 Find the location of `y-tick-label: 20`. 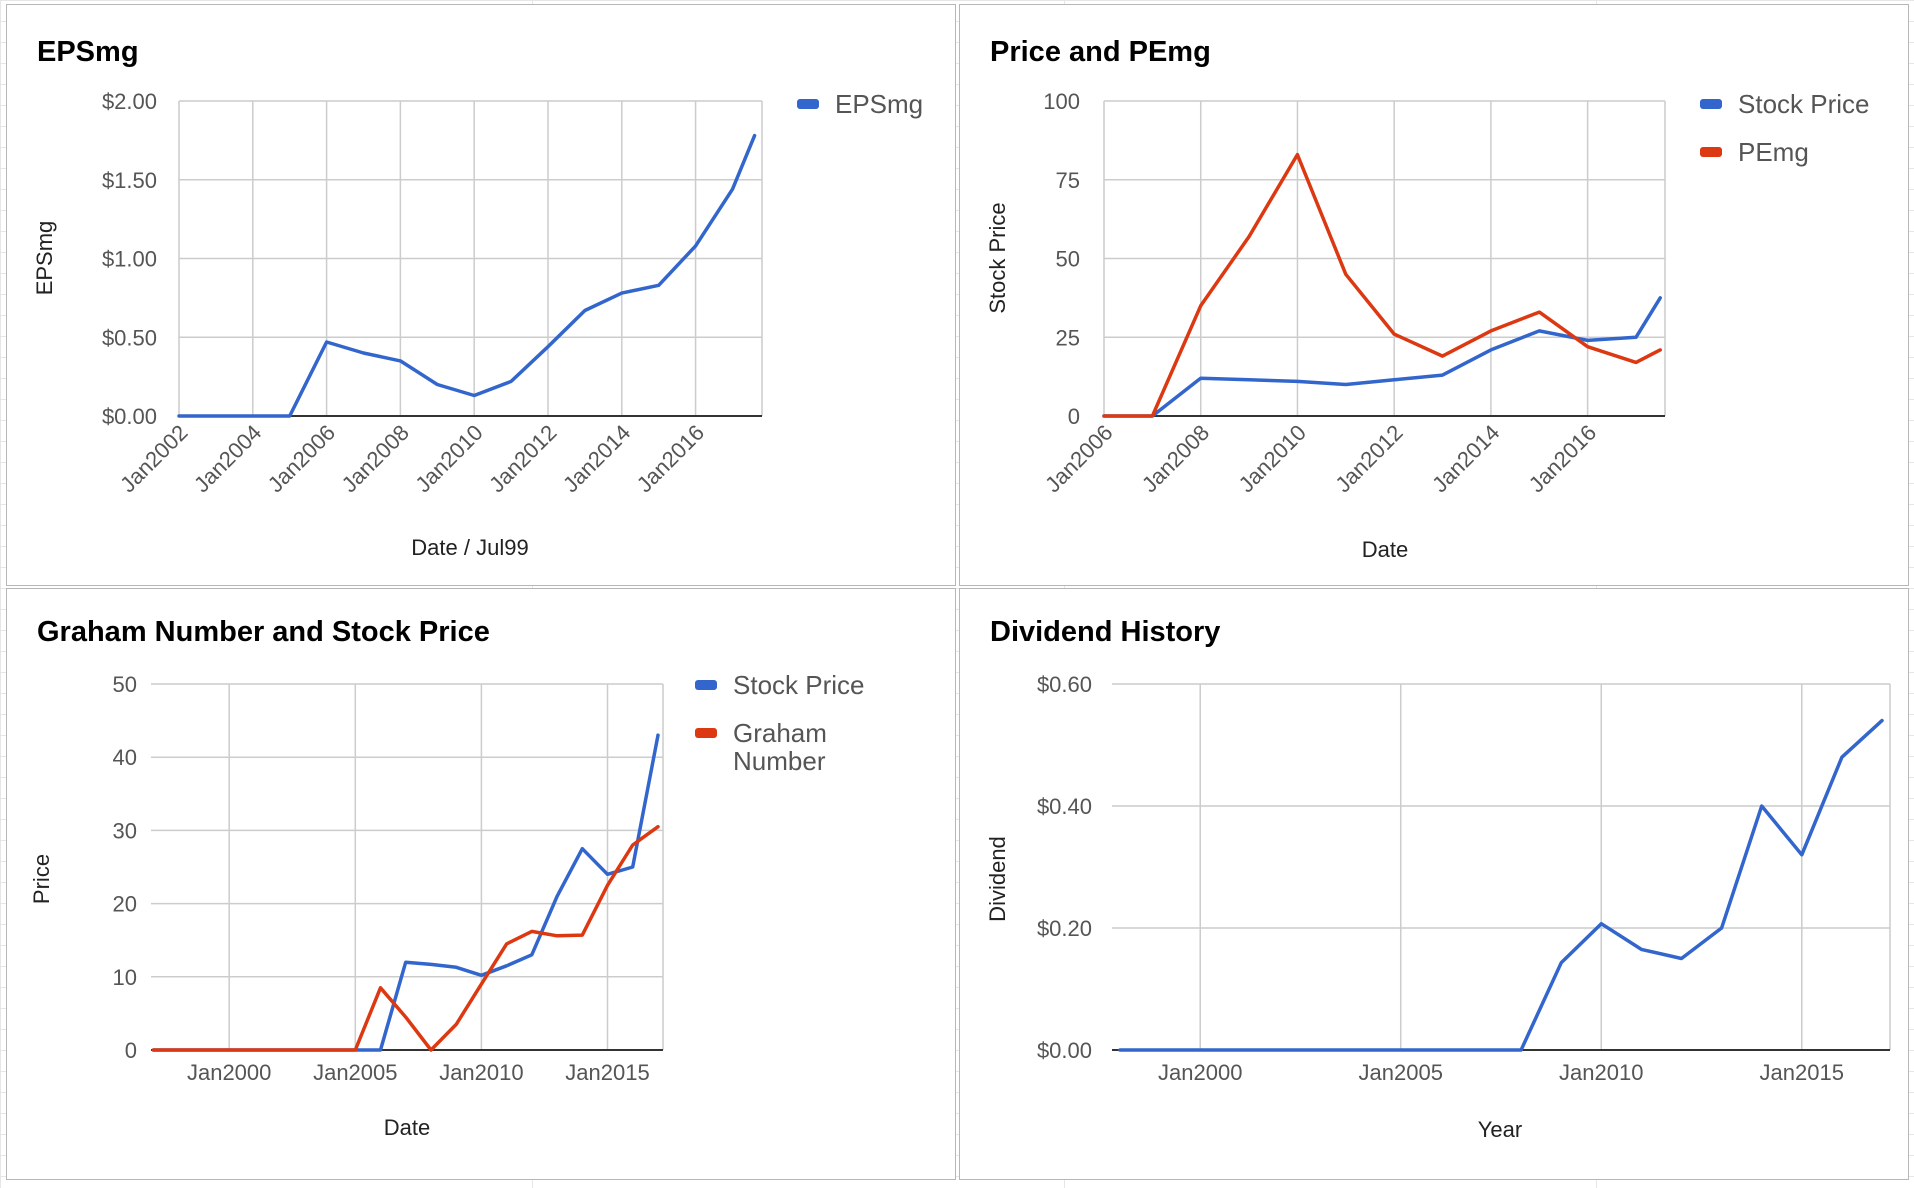

y-tick-label: 20 is located at coordinates (125, 904).